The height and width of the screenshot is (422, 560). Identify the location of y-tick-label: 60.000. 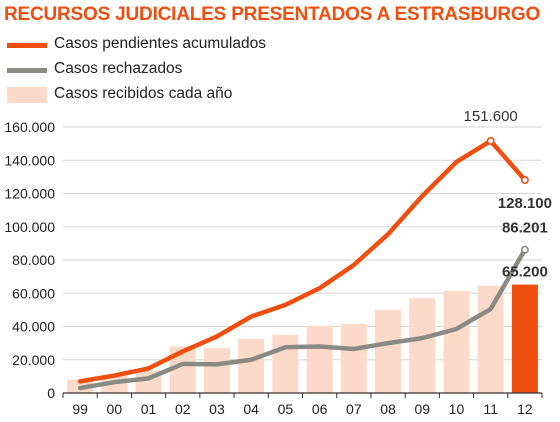
(33, 293).